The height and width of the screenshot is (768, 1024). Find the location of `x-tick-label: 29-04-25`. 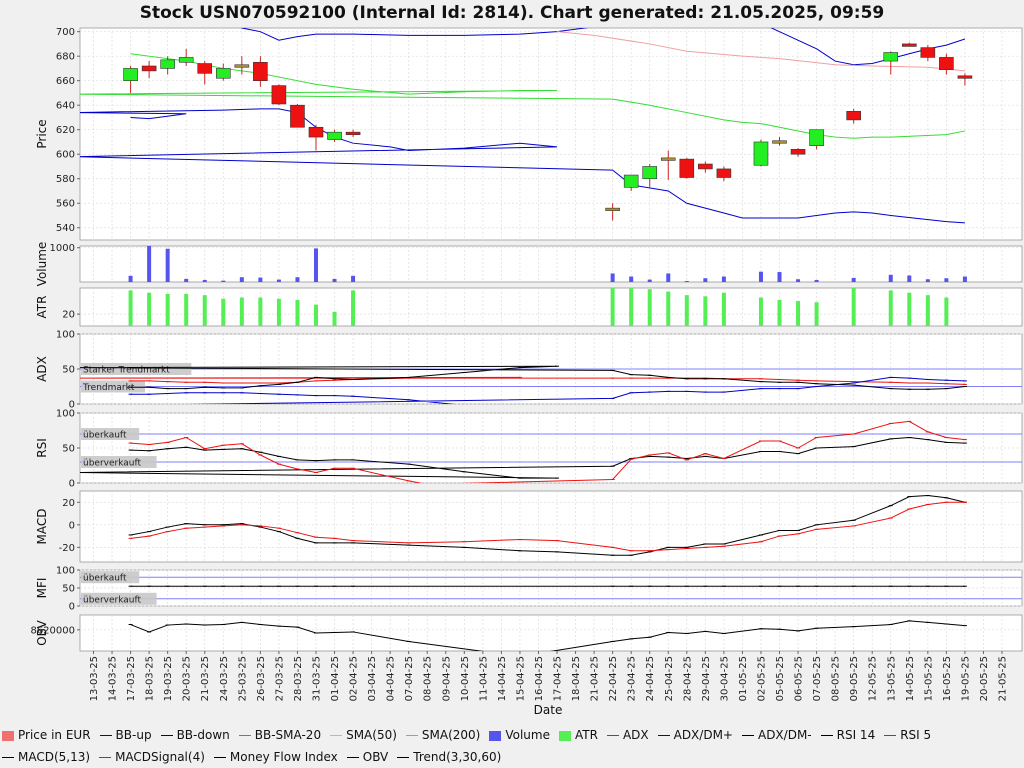

x-tick-label: 29-04-25 is located at coordinates (706, 678).